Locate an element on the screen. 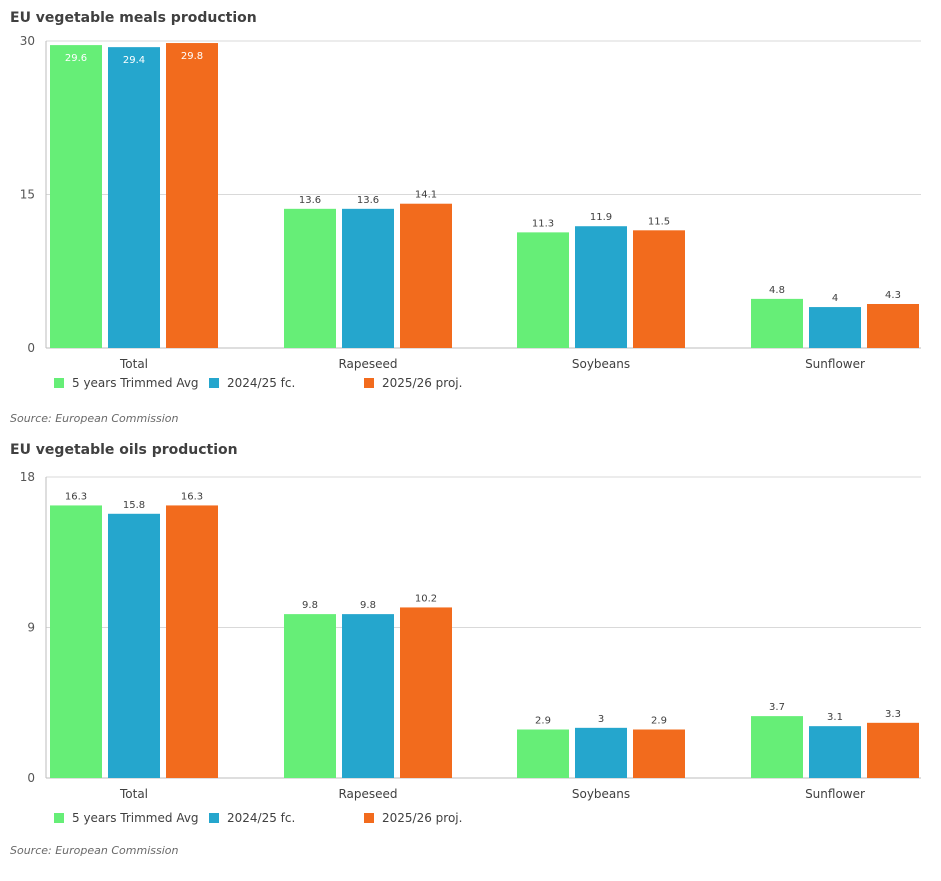  data-label: 29.6 is located at coordinates (76, 58).